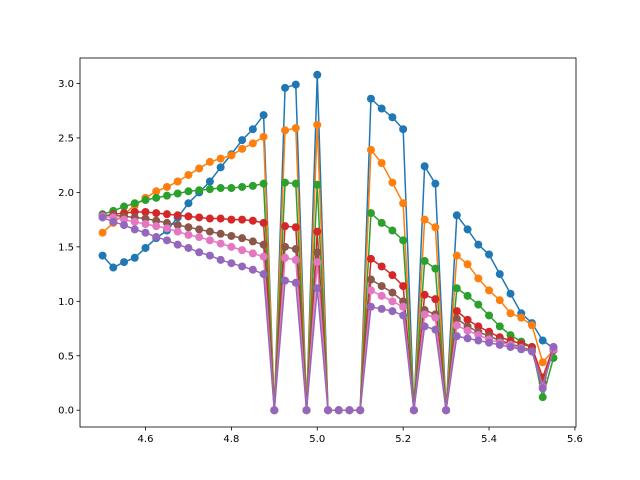  Describe the element at coordinates (66, 411) in the screenshot. I see `y-tick-label: 0.0` at that location.